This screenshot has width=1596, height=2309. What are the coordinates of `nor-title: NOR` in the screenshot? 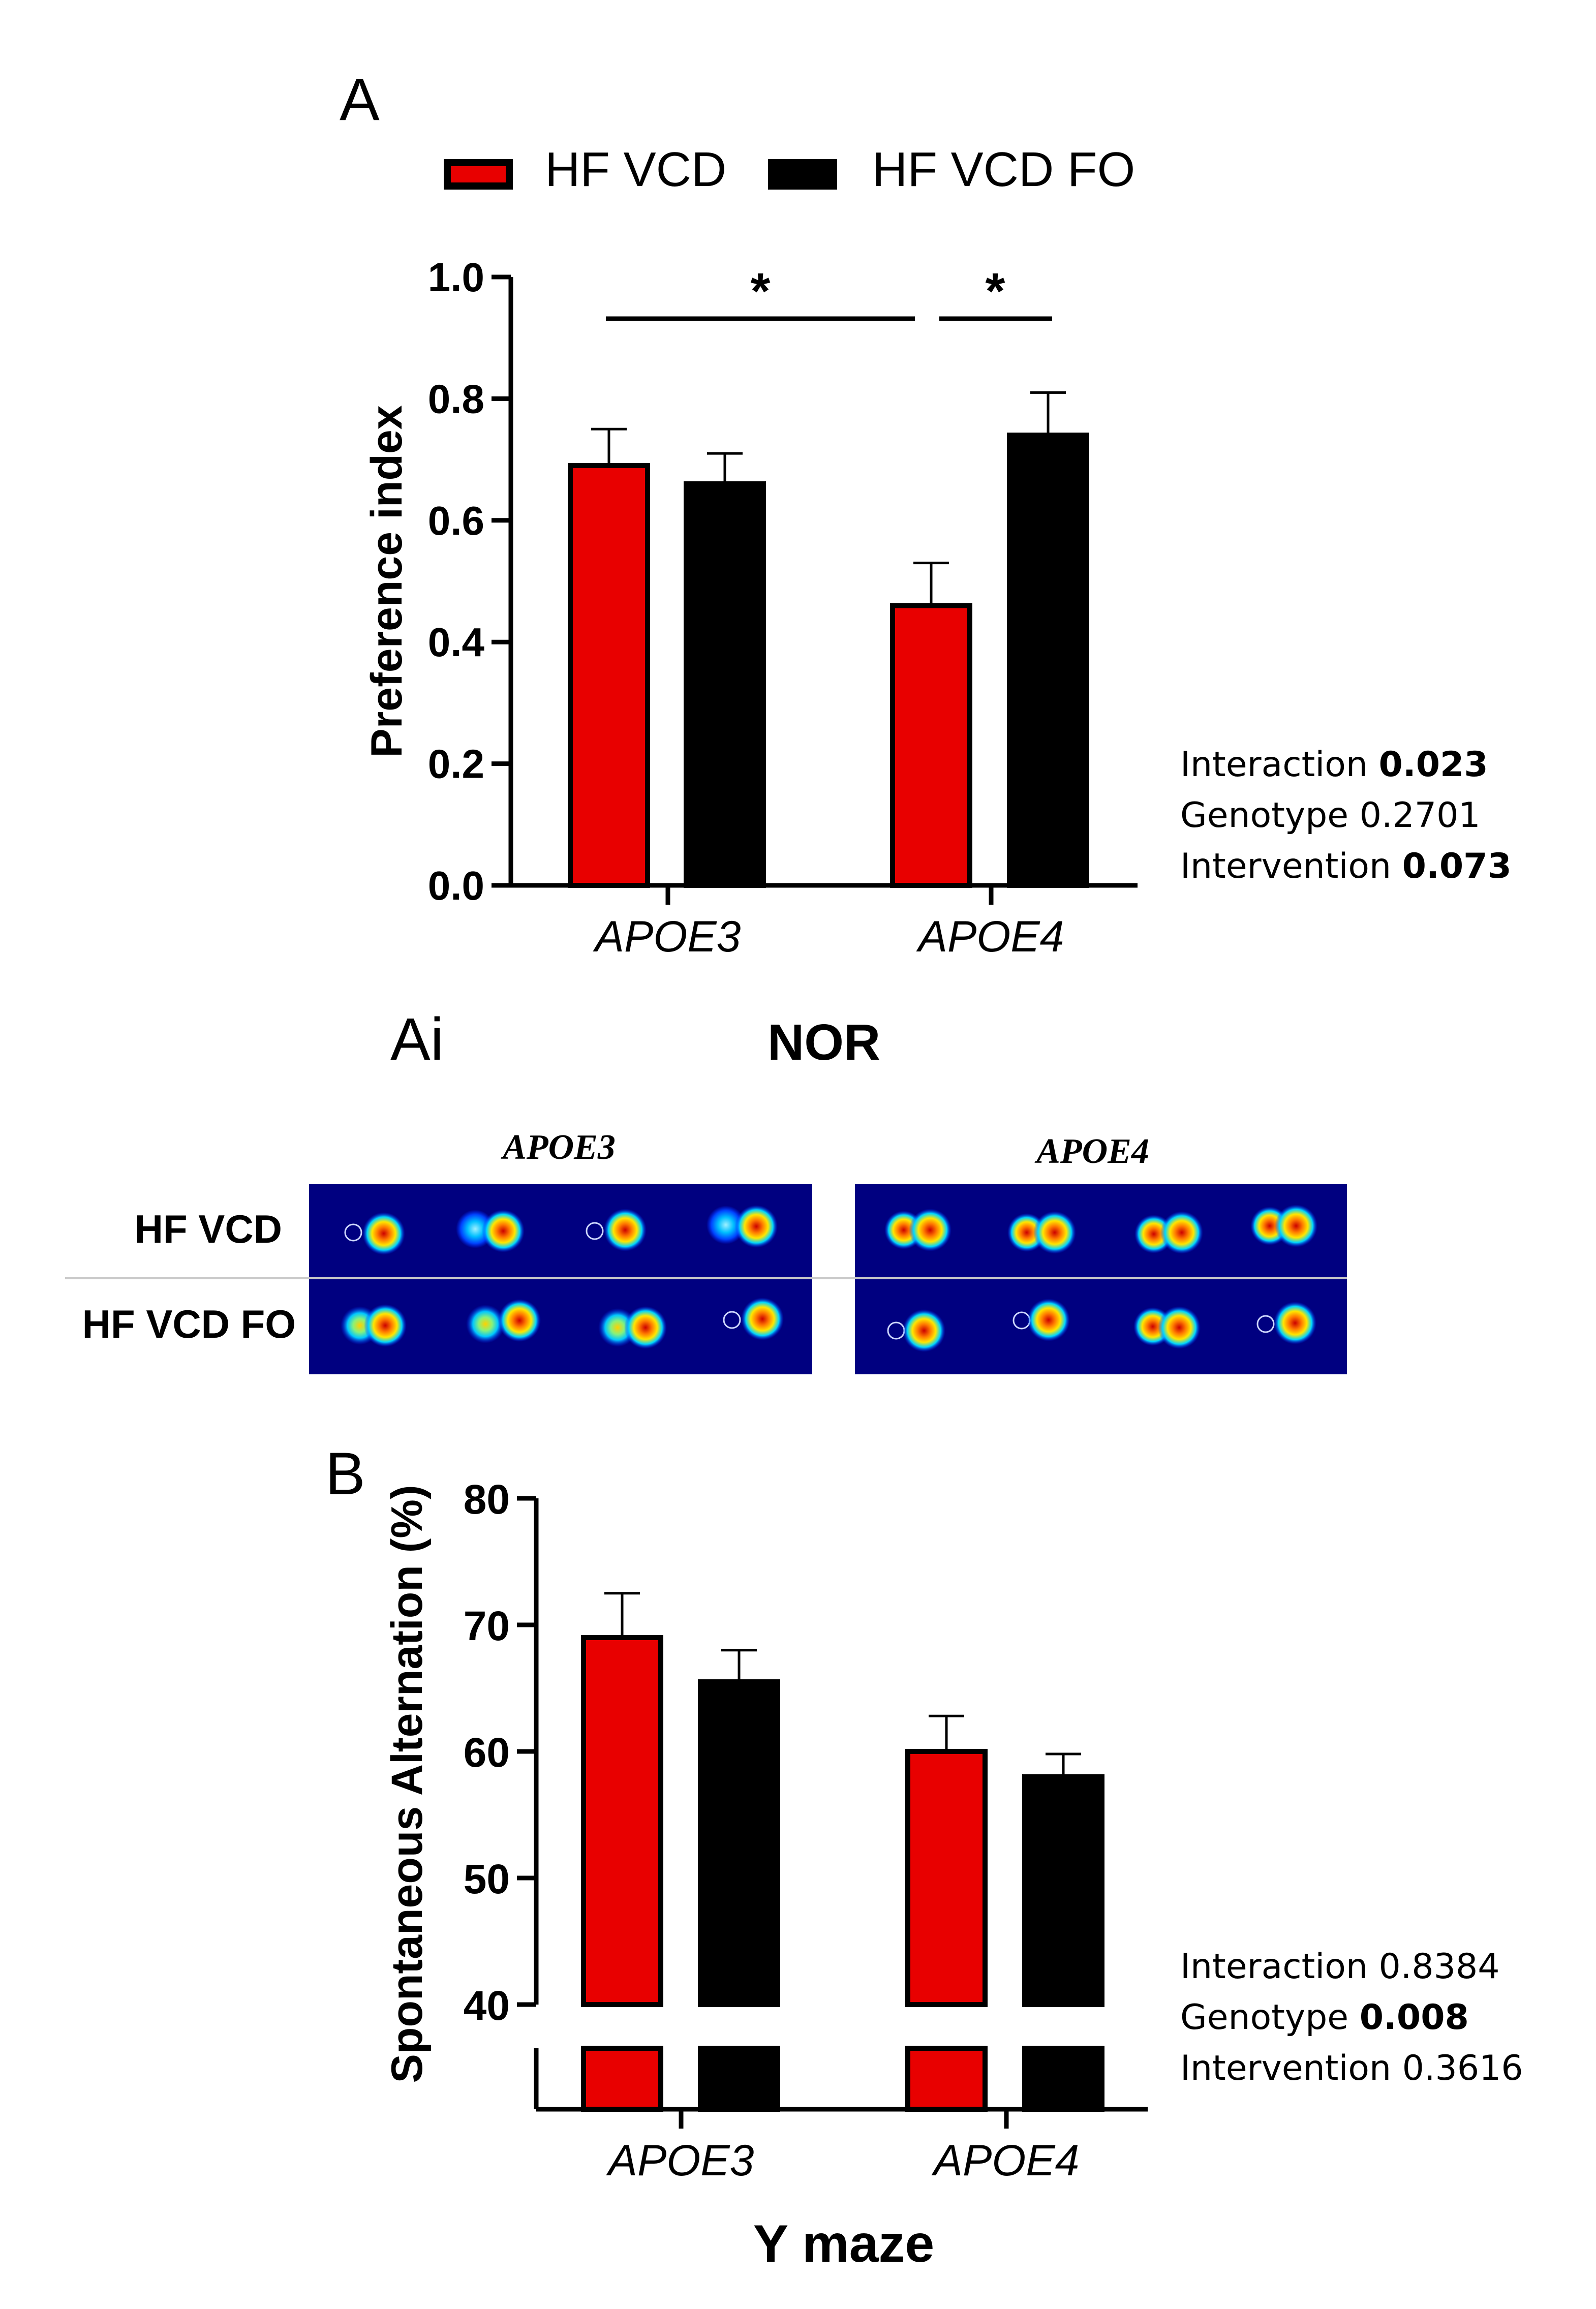 It's located at (824, 1042).